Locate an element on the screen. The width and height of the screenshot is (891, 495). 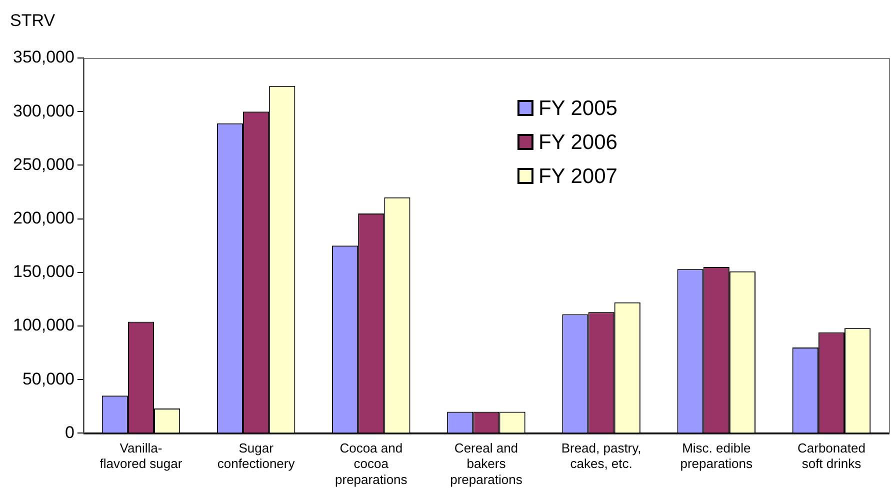
x-tick-label: Vanilla-flavored sugar is located at coordinates (141, 456).